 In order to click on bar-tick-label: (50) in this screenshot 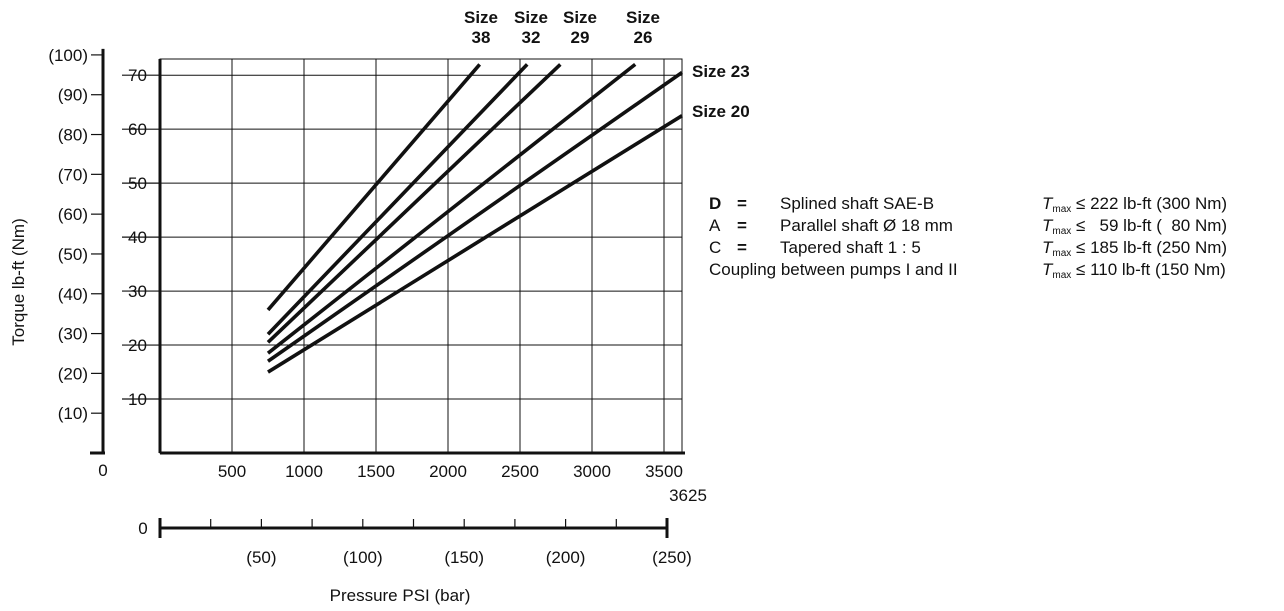, I will do `click(261, 557)`.